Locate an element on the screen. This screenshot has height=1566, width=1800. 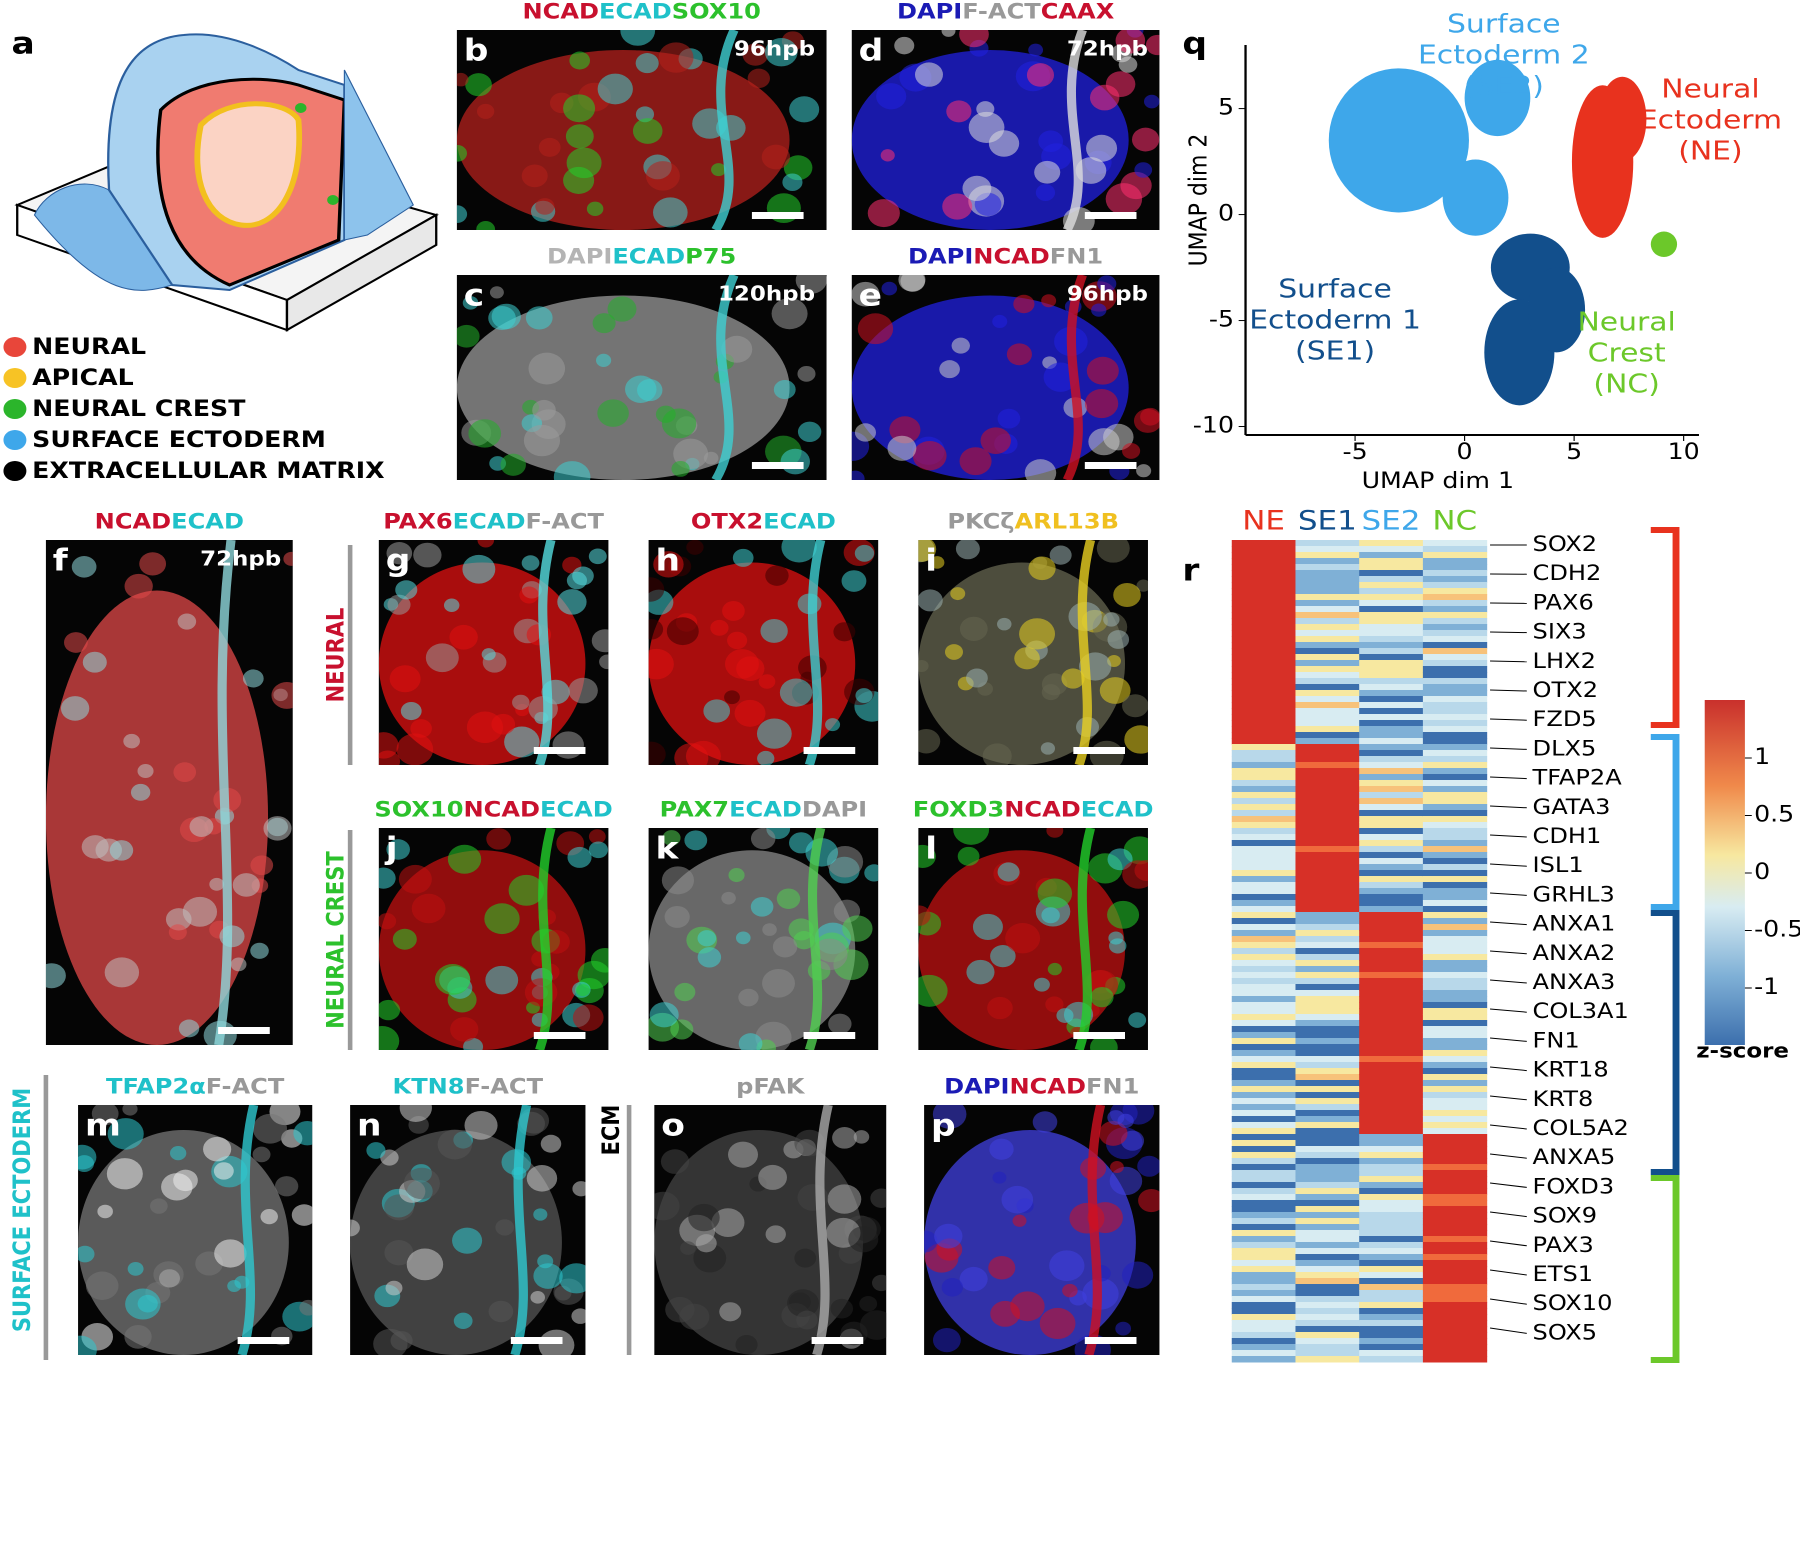
timepoint: 72hpb is located at coordinates (240, 559).